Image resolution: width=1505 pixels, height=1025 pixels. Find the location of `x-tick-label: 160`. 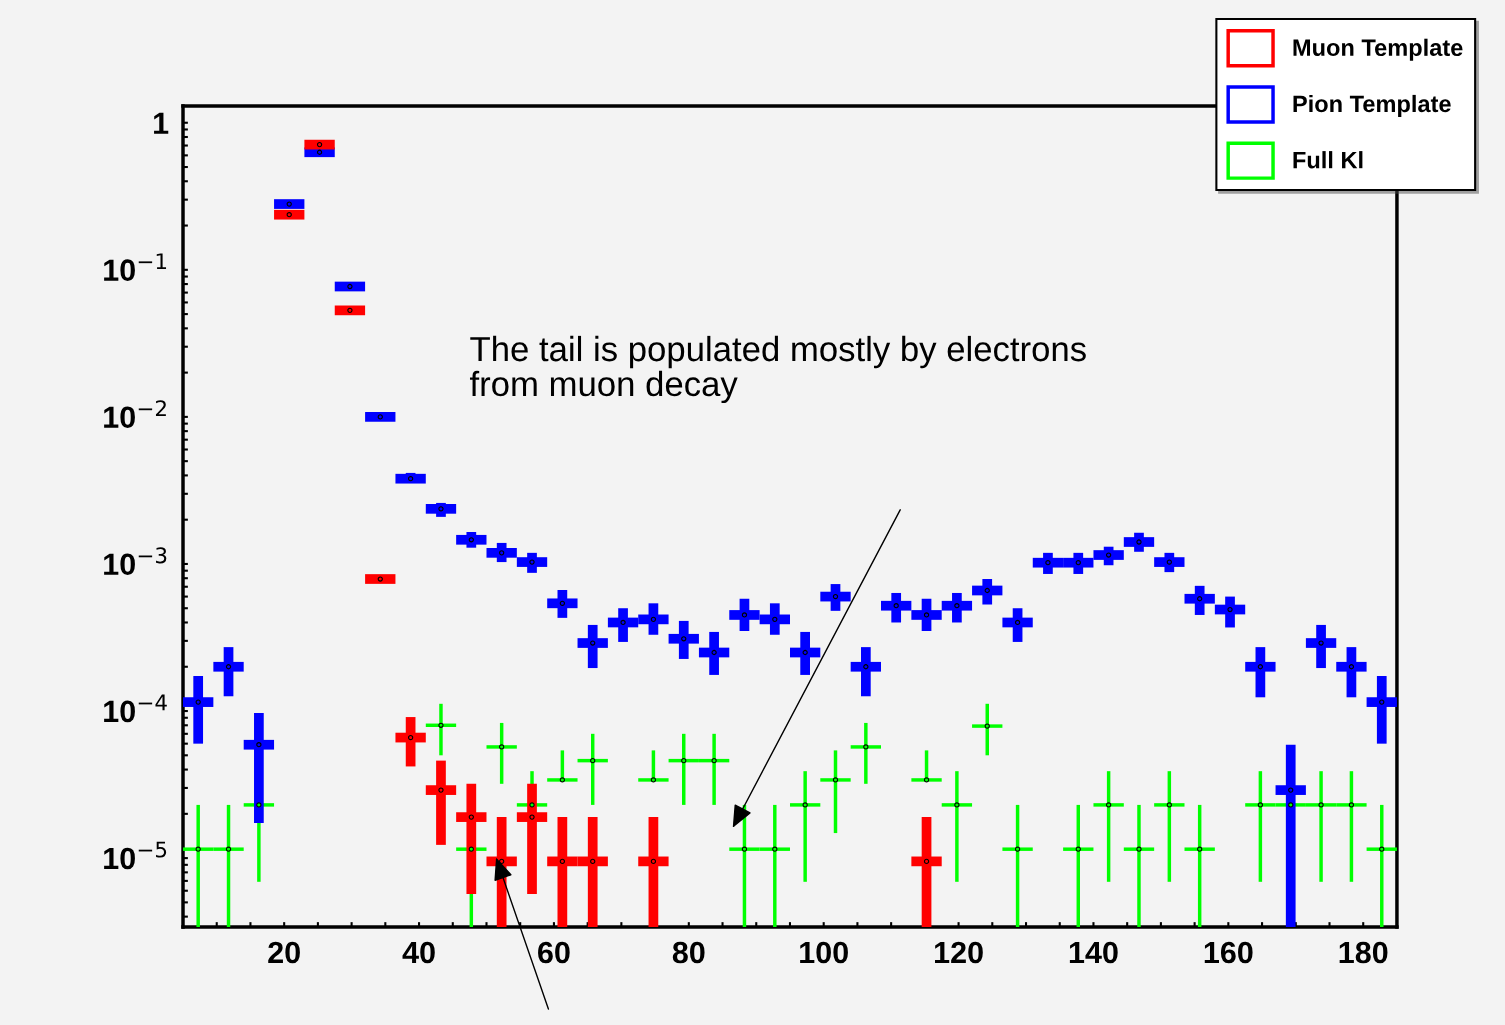

x-tick-label: 160 is located at coordinates (1228, 952).